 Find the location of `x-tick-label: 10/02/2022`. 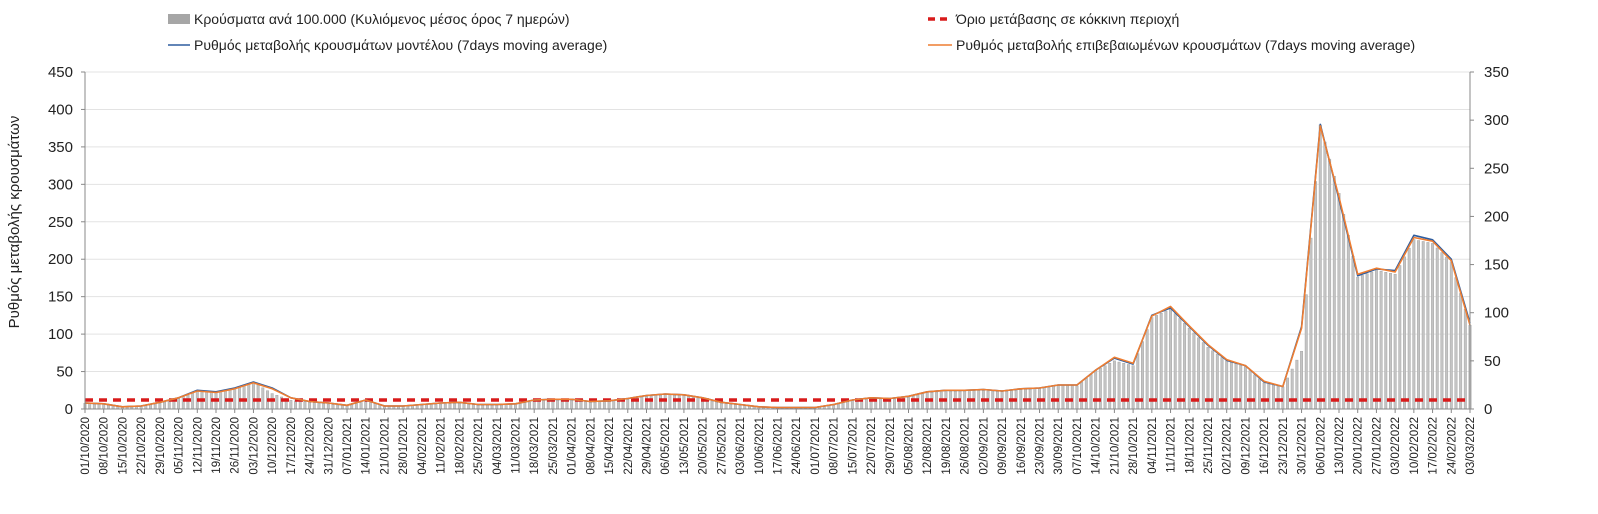

x-tick-label: 10/02/2022 is located at coordinates (1415, 446).